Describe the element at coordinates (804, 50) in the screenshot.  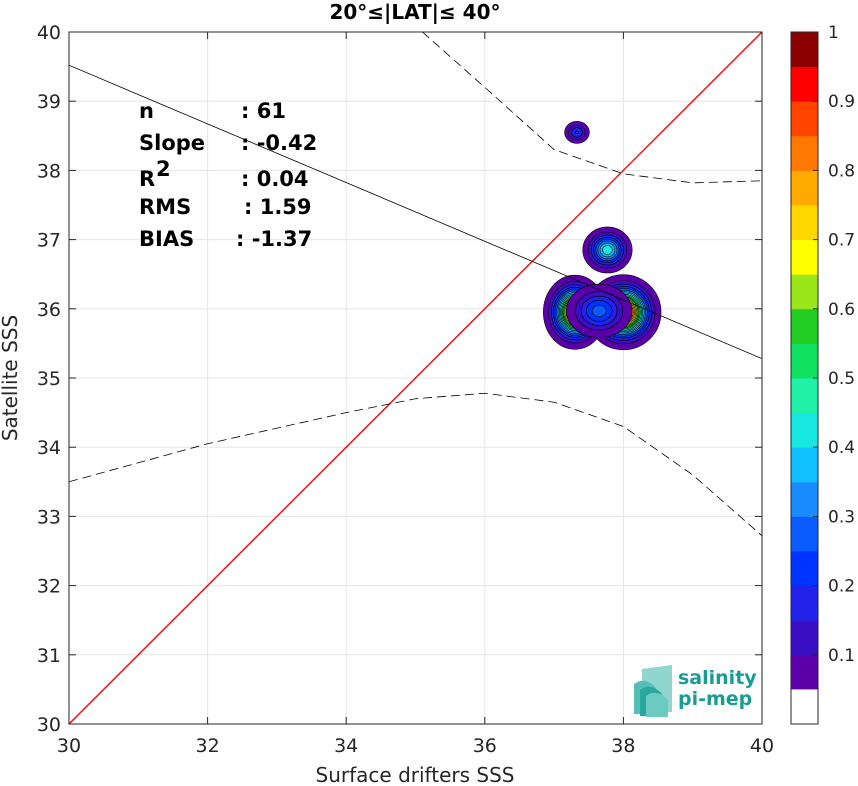
I see `colorbar-segment-top` at that location.